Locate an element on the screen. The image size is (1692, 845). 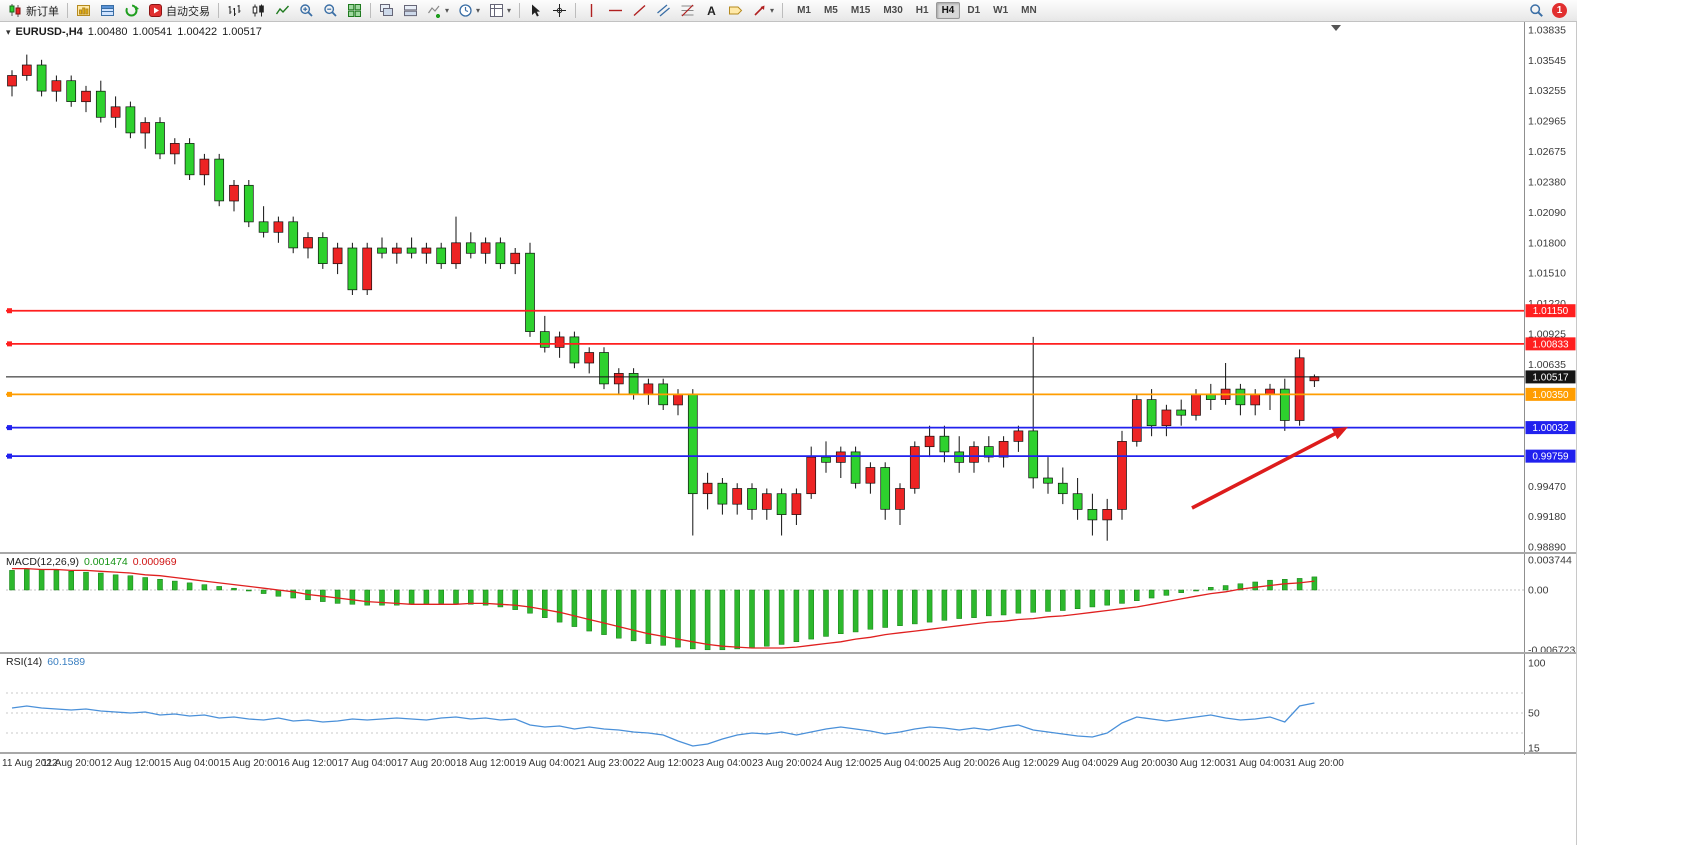
rsi-axis-label: 50 is located at coordinates (1534, 714).